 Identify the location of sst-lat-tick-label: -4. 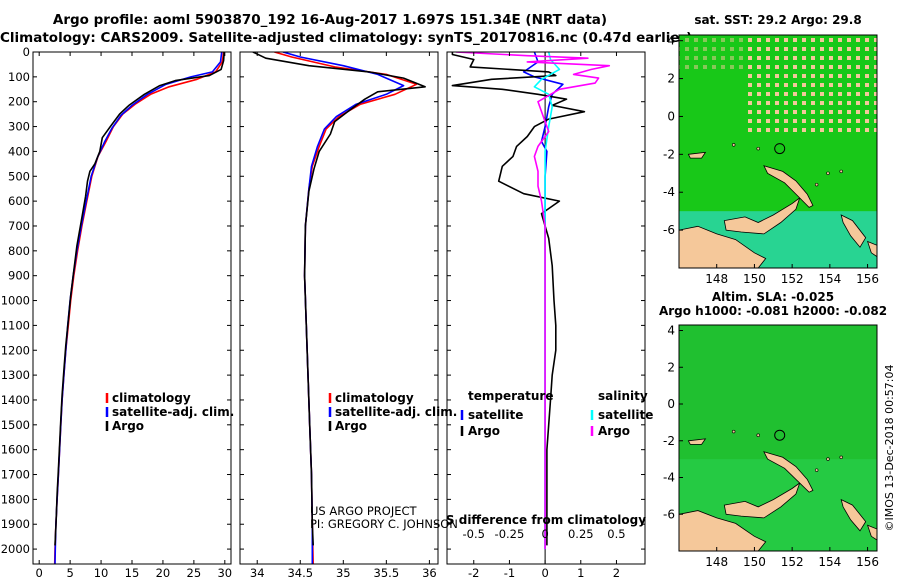
(669, 192).